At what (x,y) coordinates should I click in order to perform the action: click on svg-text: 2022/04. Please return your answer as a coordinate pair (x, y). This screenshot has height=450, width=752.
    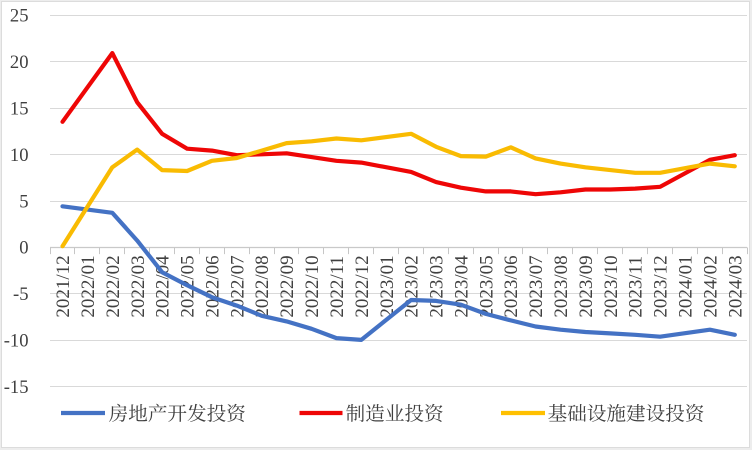
    Looking at the image, I should click on (163, 286).